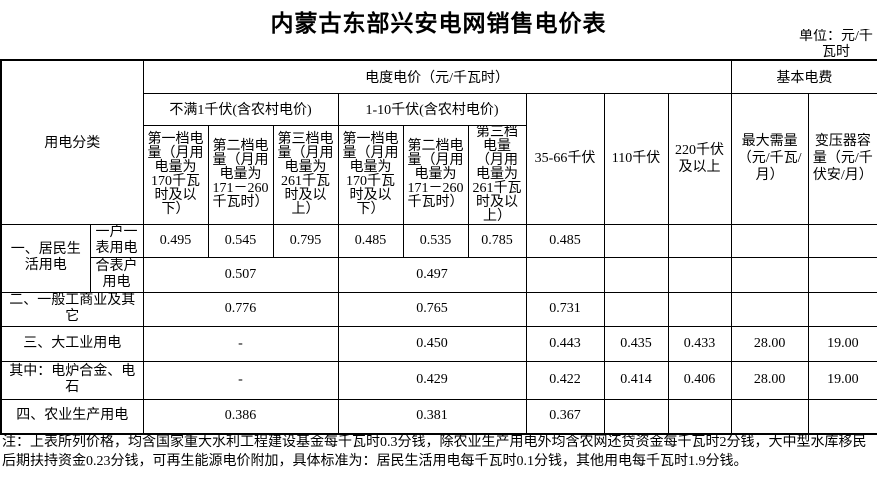 This screenshot has height=490, width=877. I want to click on price-cell: 0.795, so click(305, 240).